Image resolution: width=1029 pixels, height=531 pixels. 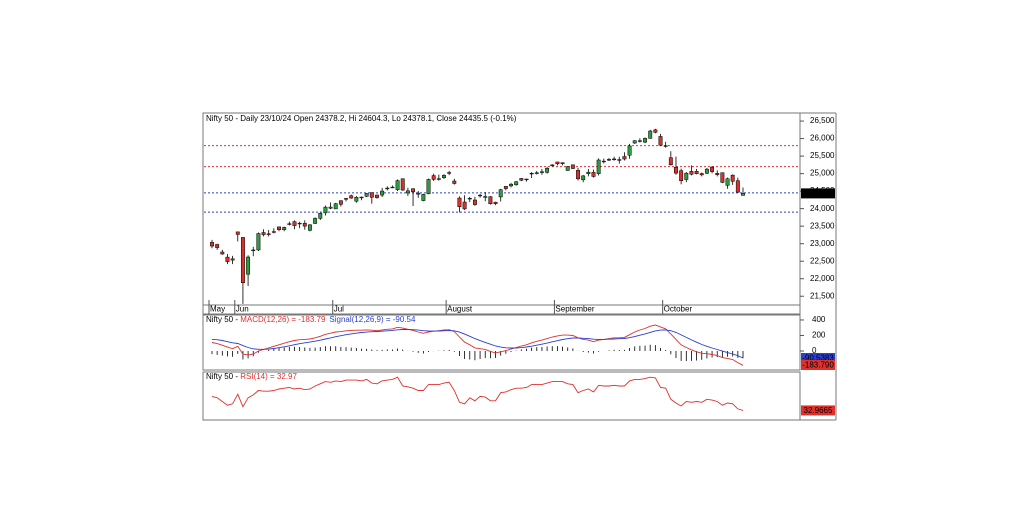 What do you see at coordinates (460, 309) in the screenshot?
I see `x-tick-label: August` at bounding box center [460, 309].